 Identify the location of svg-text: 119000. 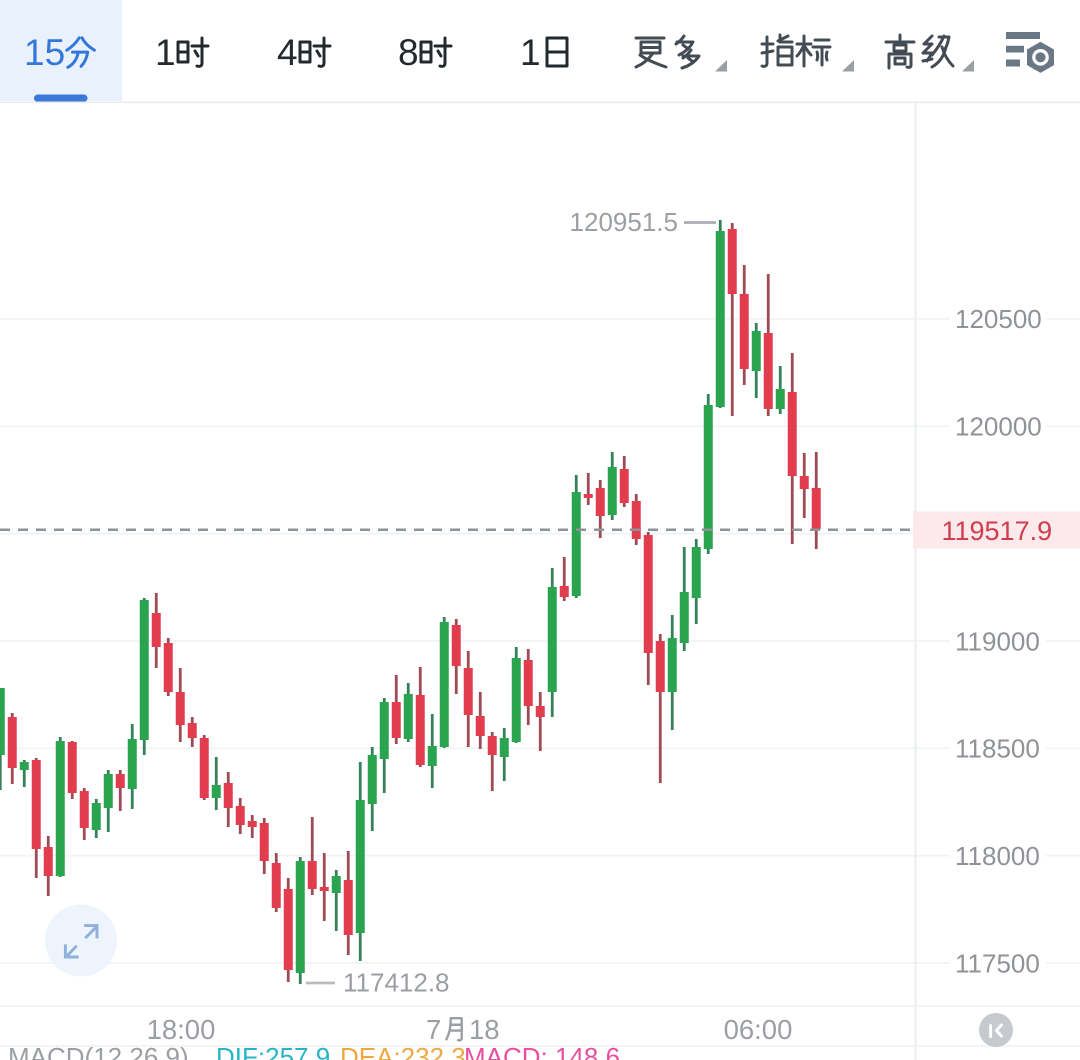
(997, 641).